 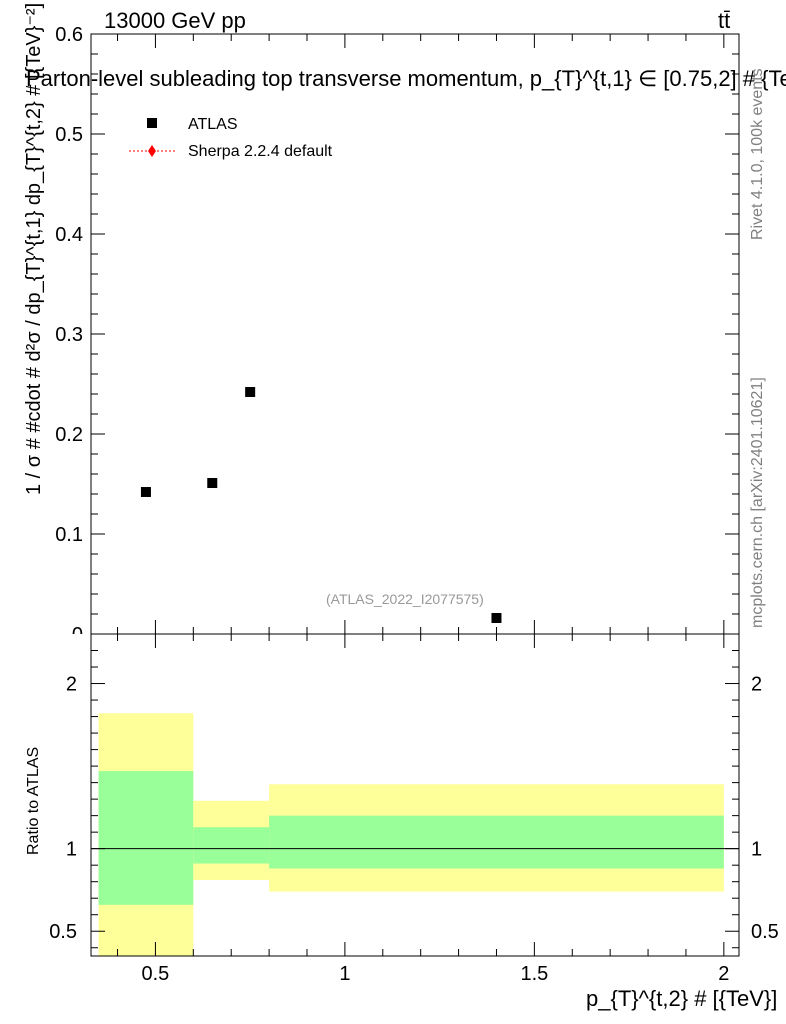 I want to click on x-tick-label: 0.5, so click(x=156, y=974).